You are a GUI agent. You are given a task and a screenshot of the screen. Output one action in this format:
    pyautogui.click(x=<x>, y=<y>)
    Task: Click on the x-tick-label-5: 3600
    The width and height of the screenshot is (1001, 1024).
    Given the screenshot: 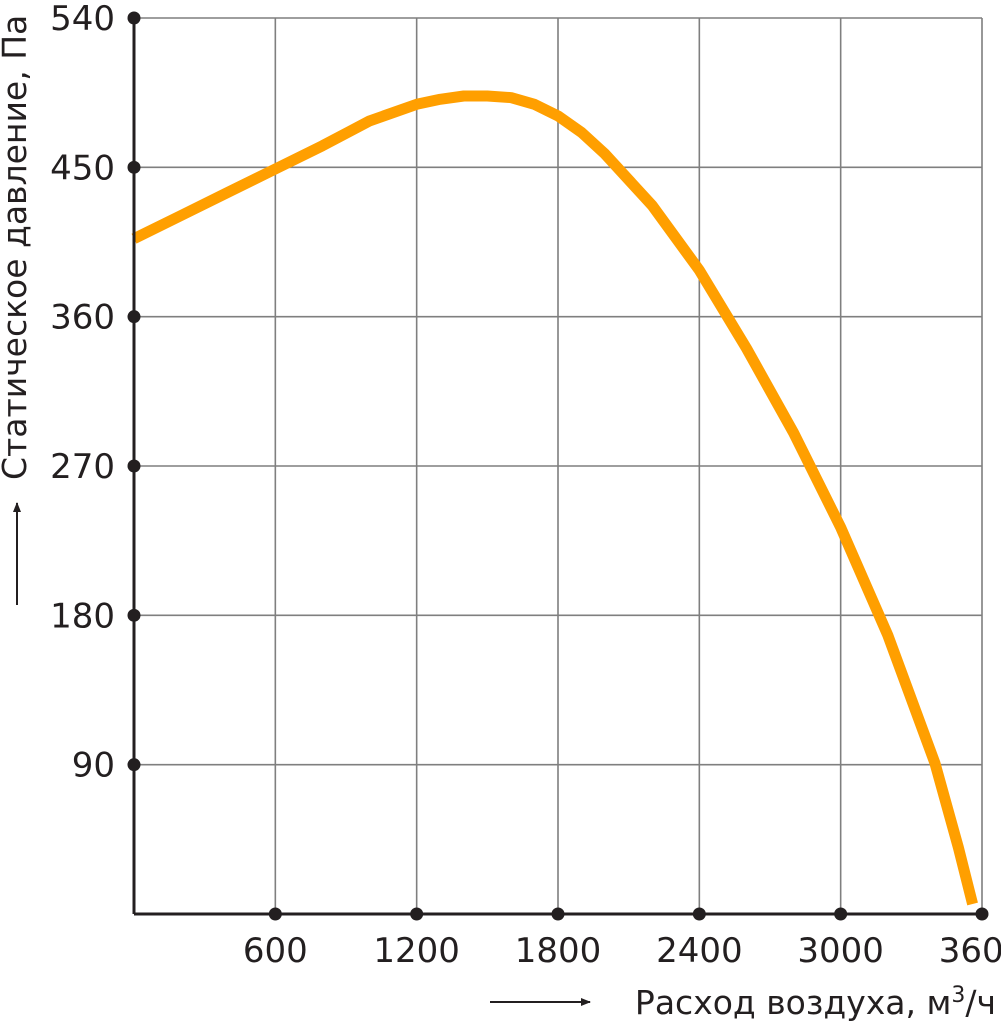 What is the action you would take?
    pyautogui.click(x=970, y=951)
    